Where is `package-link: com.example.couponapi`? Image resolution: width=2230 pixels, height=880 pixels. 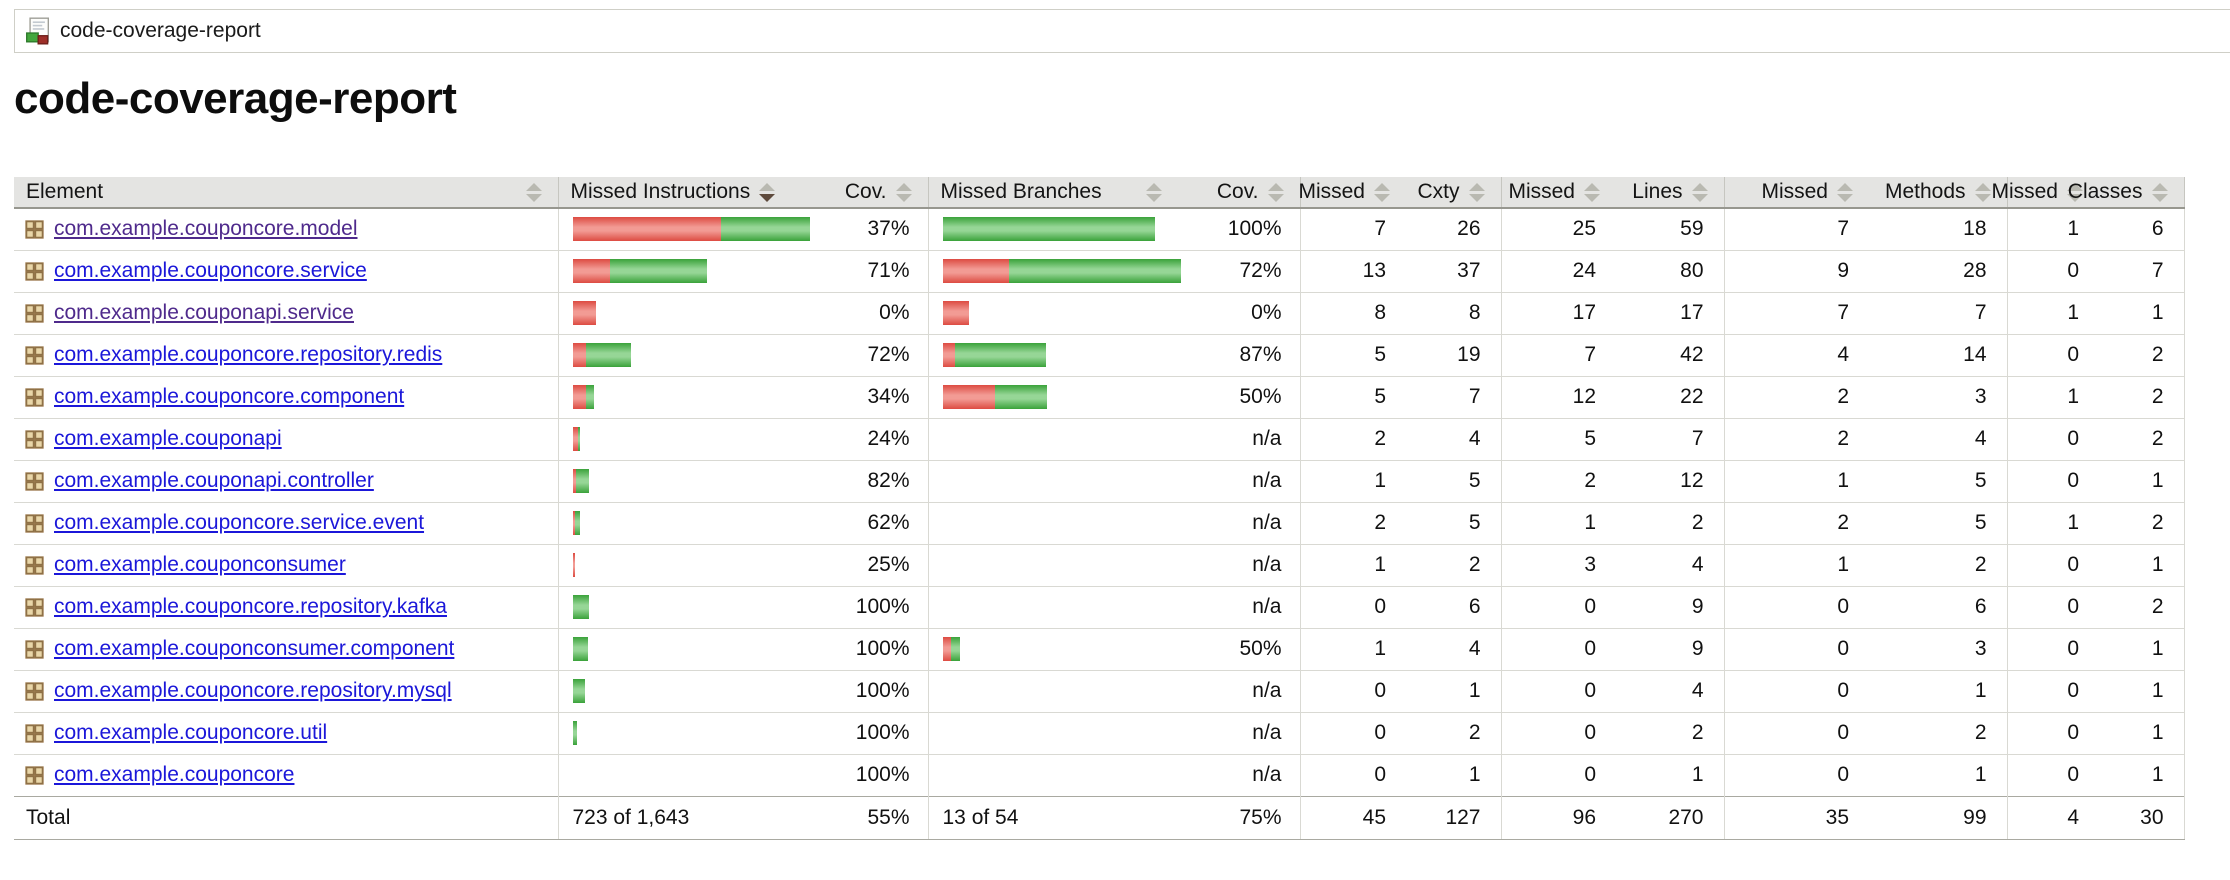 package-link: com.example.couponapi is located at coordinates (168, 438).